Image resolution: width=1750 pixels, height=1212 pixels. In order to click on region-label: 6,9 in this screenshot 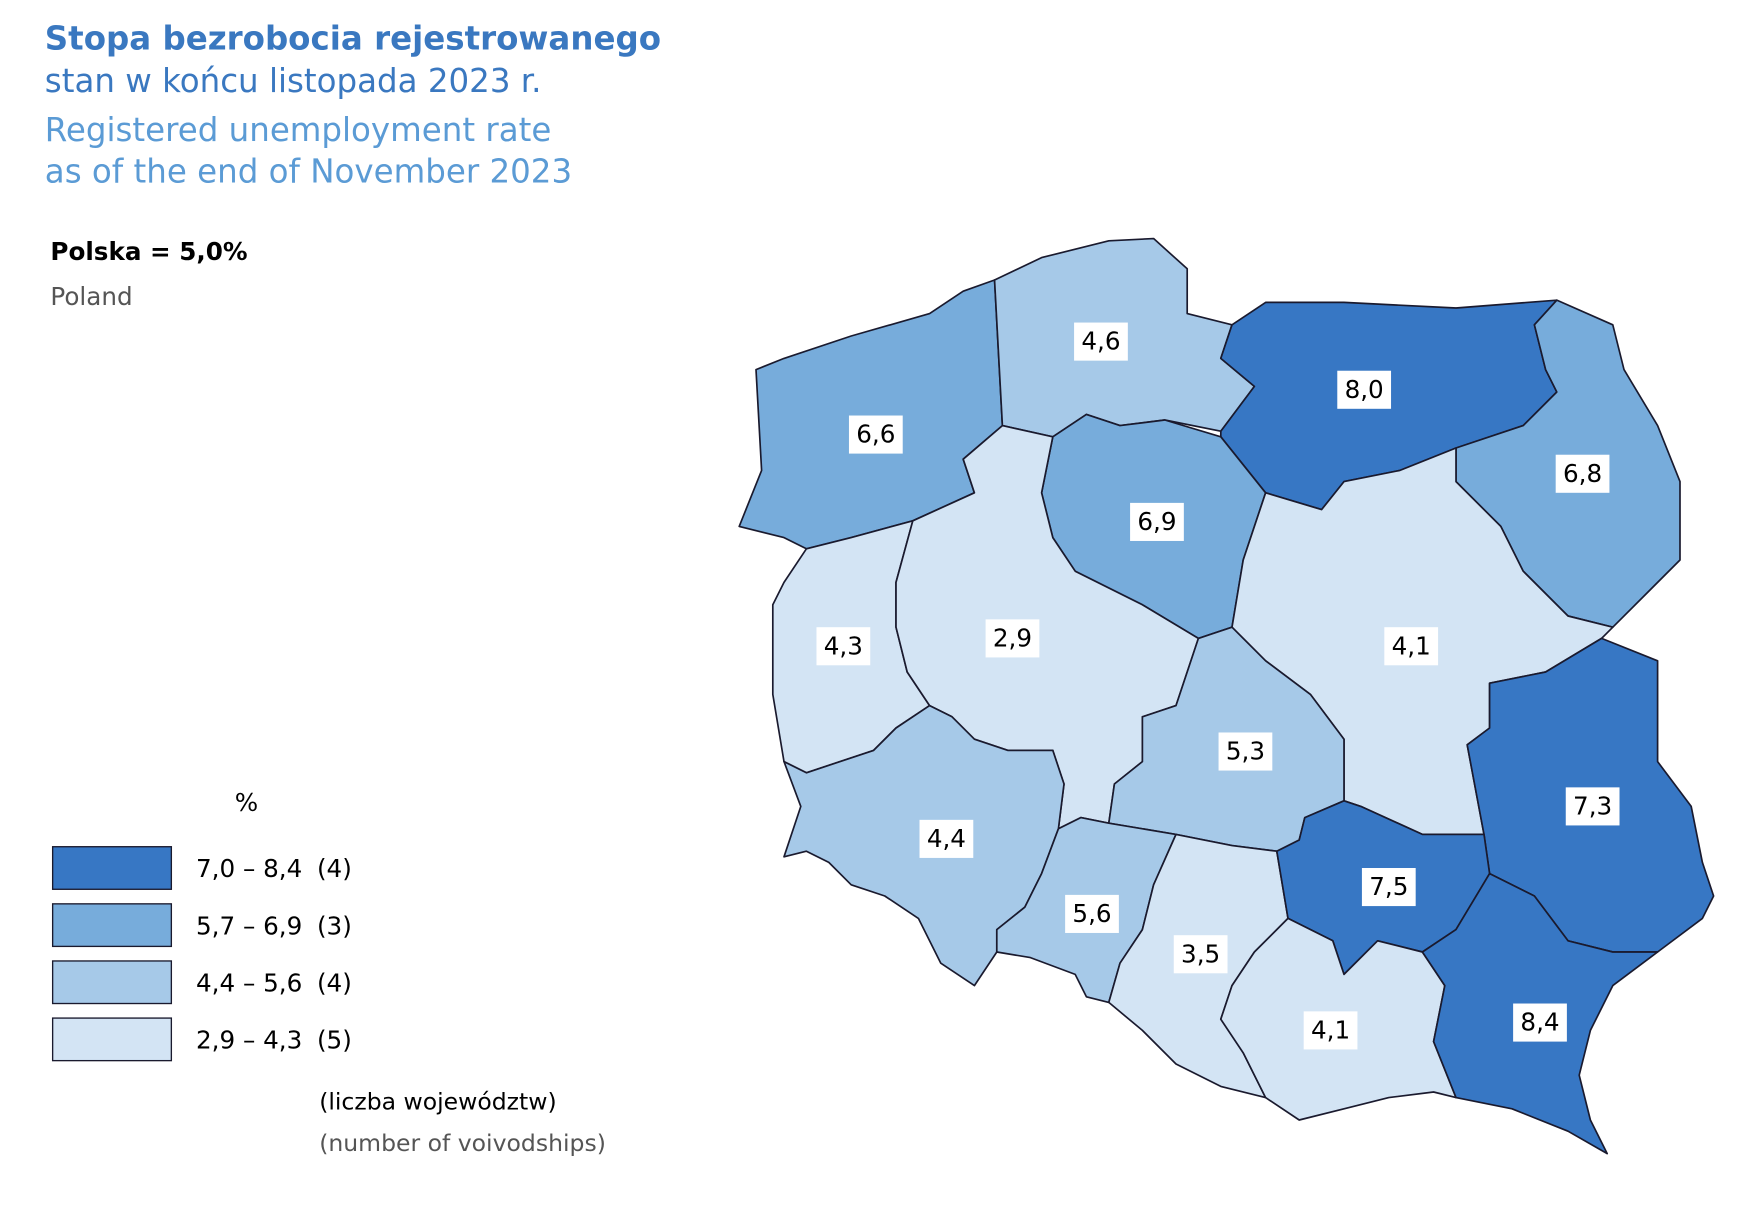, I will do `click(1156, 521)`.